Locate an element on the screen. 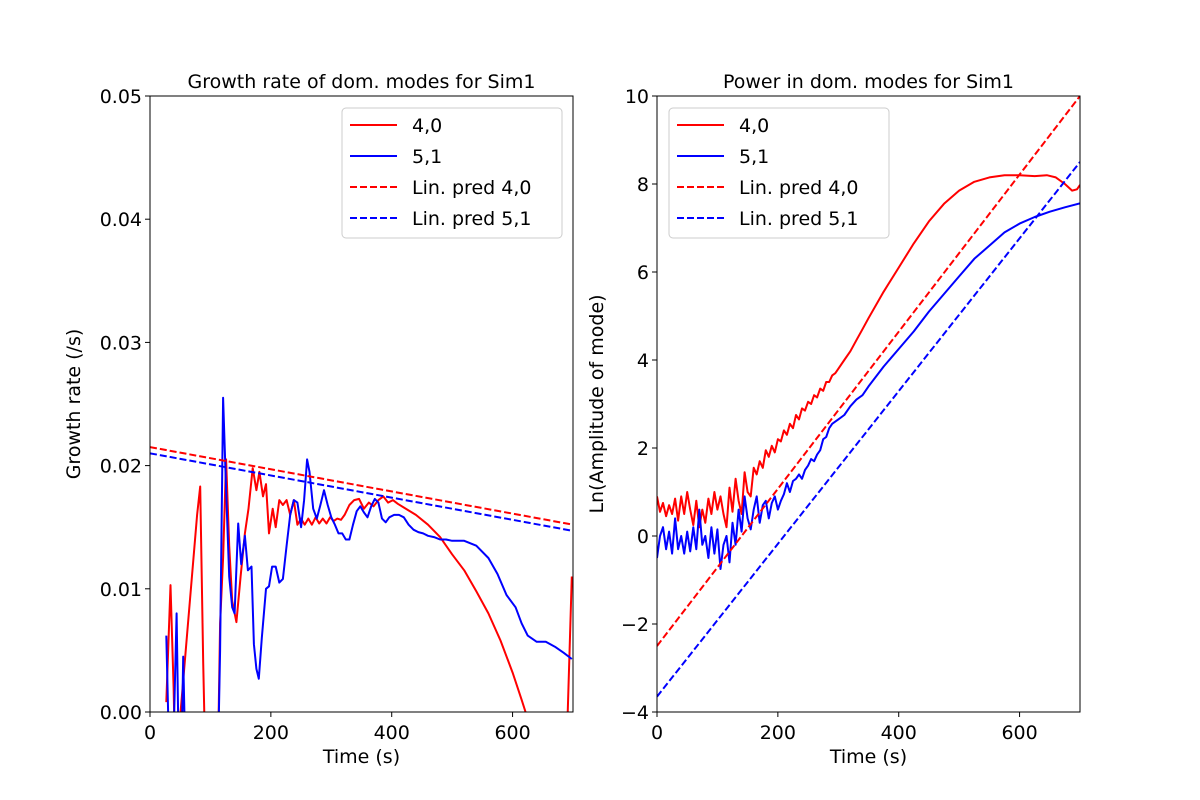 This screenshot has width=1200, height=800. growth-ytick-label: 0.01 is located at coordinates (121, 590).